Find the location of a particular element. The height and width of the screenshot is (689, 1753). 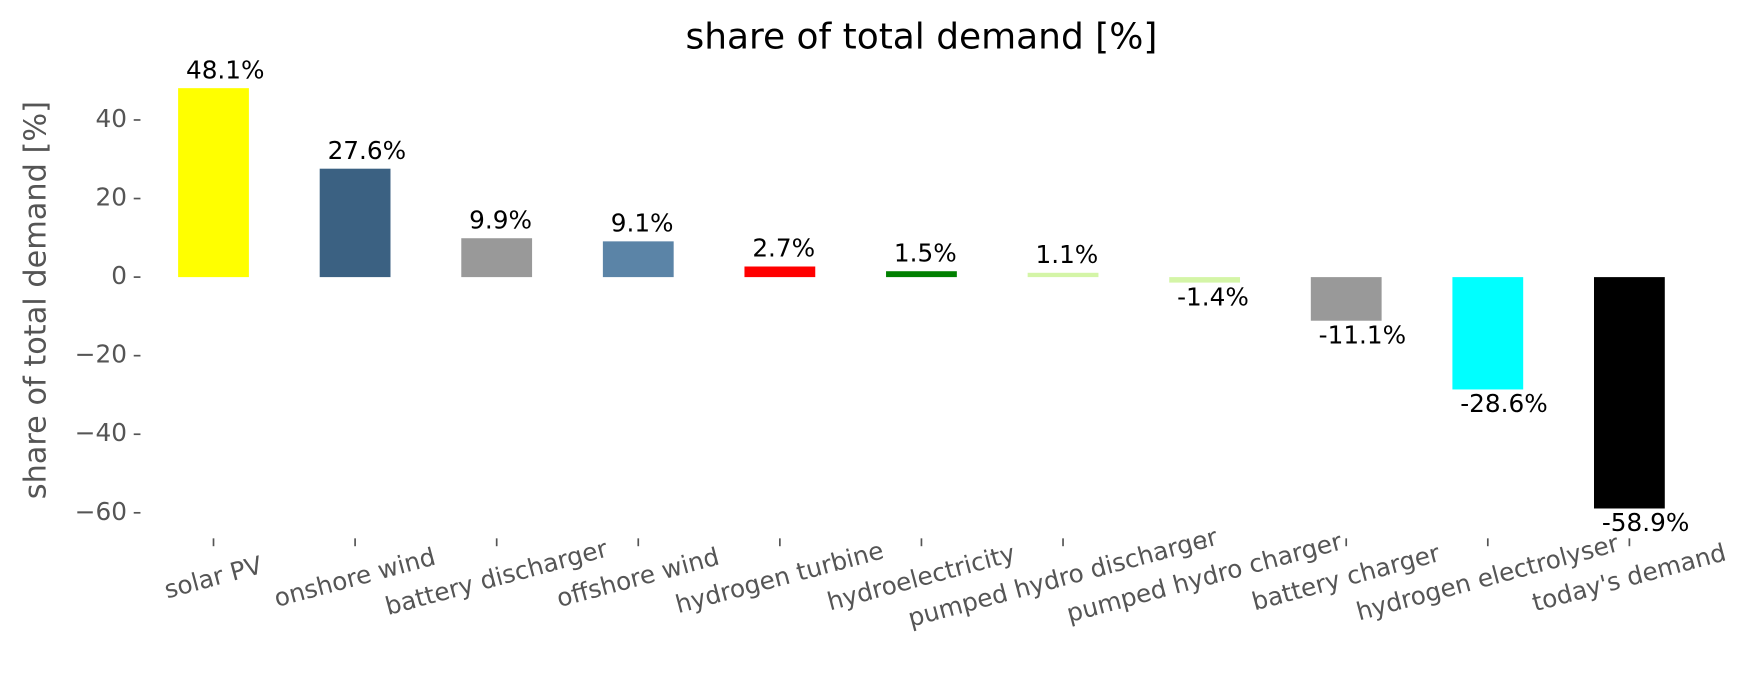

value-label: -11.1% is located at coordinates (1362, 334).